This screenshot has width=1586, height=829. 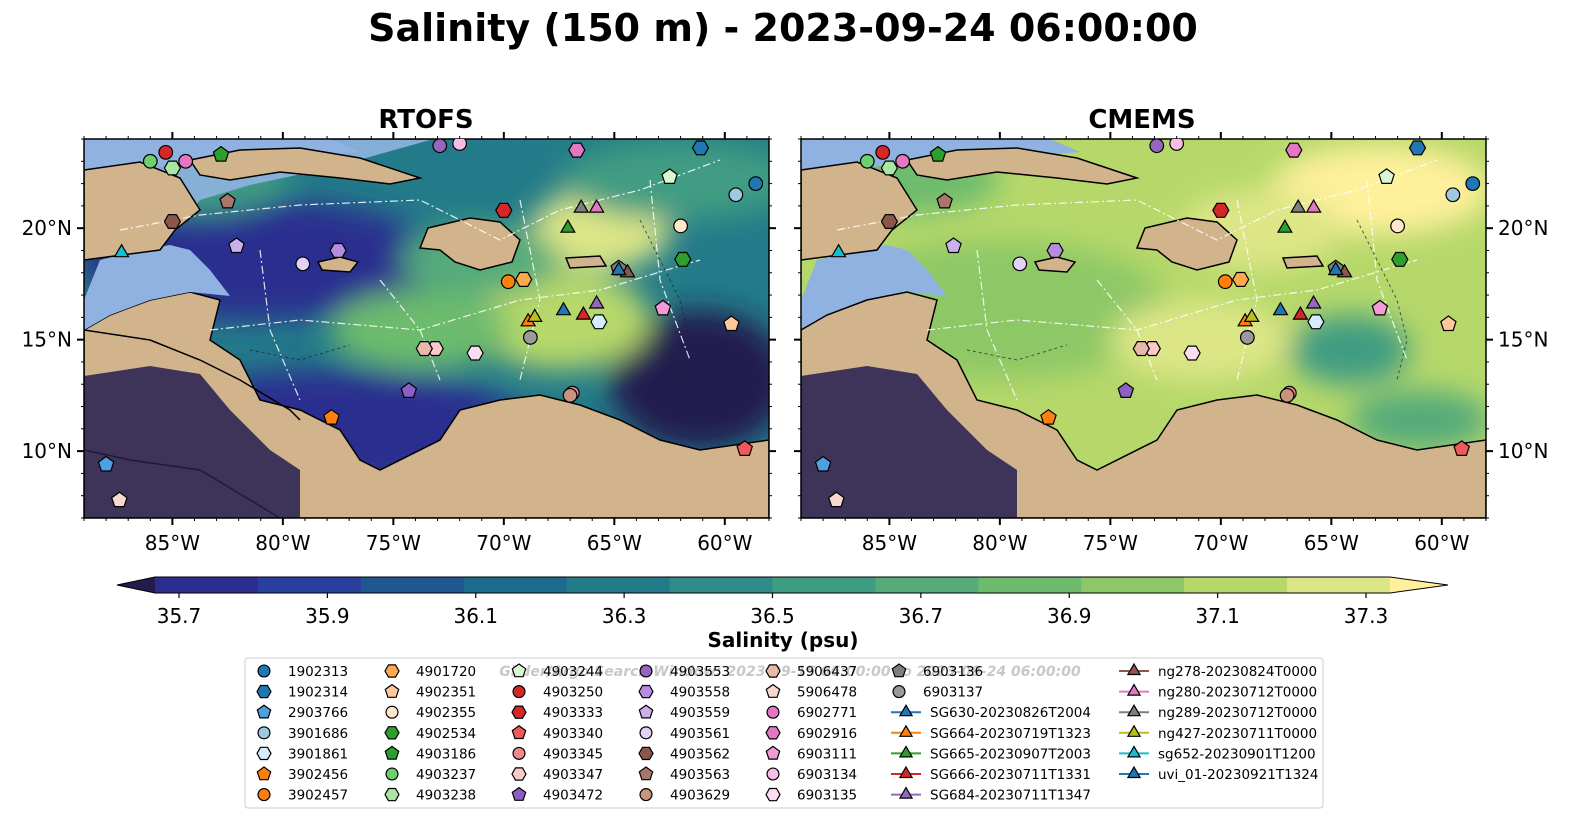 I want to click on legend-label: 3902457, so click(x=318, y=796).